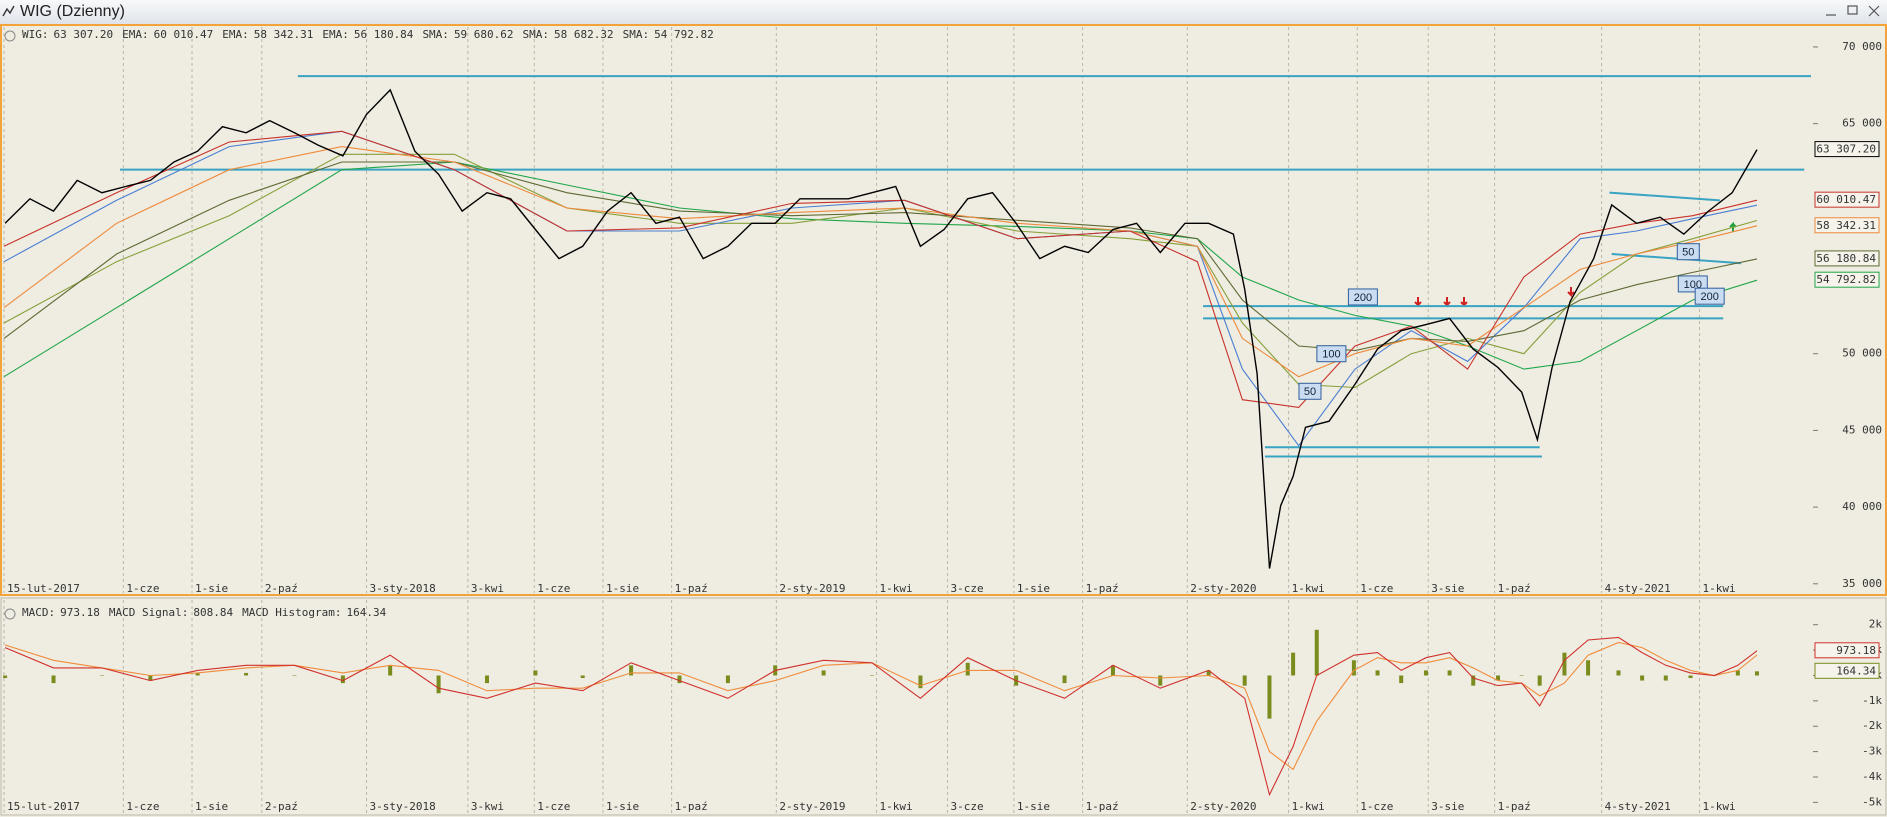 The width and height of the screenshot is (1887, 817). Describe the element at coordinates (38, 612) in the screenshot. I see `legend-name: MACD:` at that location.